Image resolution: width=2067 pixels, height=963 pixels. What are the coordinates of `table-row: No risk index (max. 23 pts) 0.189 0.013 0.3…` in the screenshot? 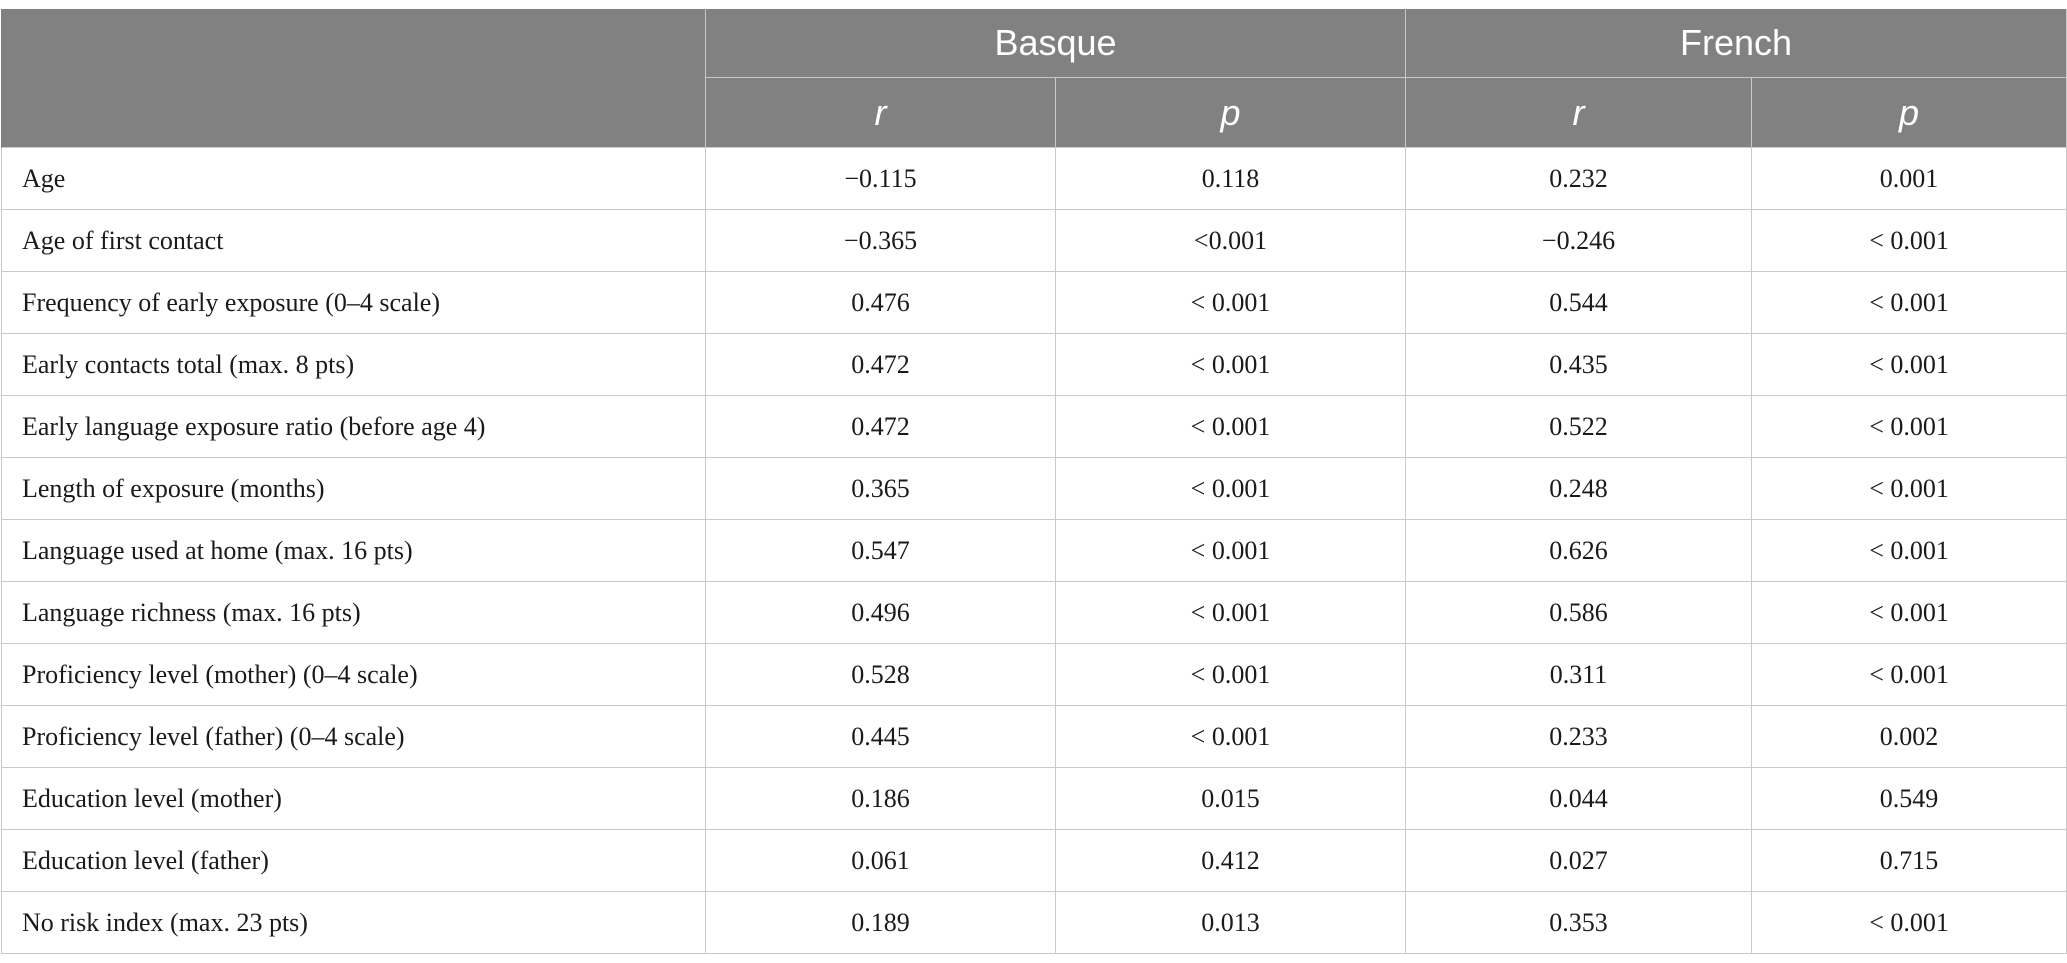 It's located at (1034, 922).